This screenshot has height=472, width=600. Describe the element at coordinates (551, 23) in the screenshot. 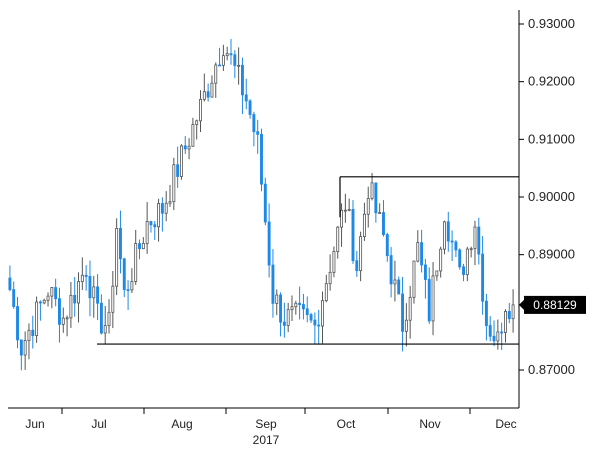

I see `y-tick-label: 0.93000` at that location.